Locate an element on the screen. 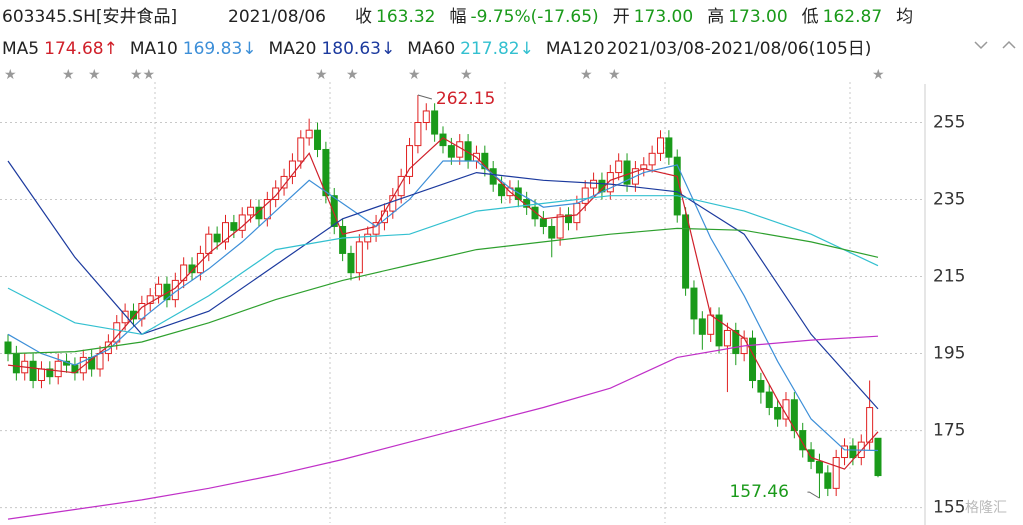  legend-name: MA20 is located at coordinates (293, 49).